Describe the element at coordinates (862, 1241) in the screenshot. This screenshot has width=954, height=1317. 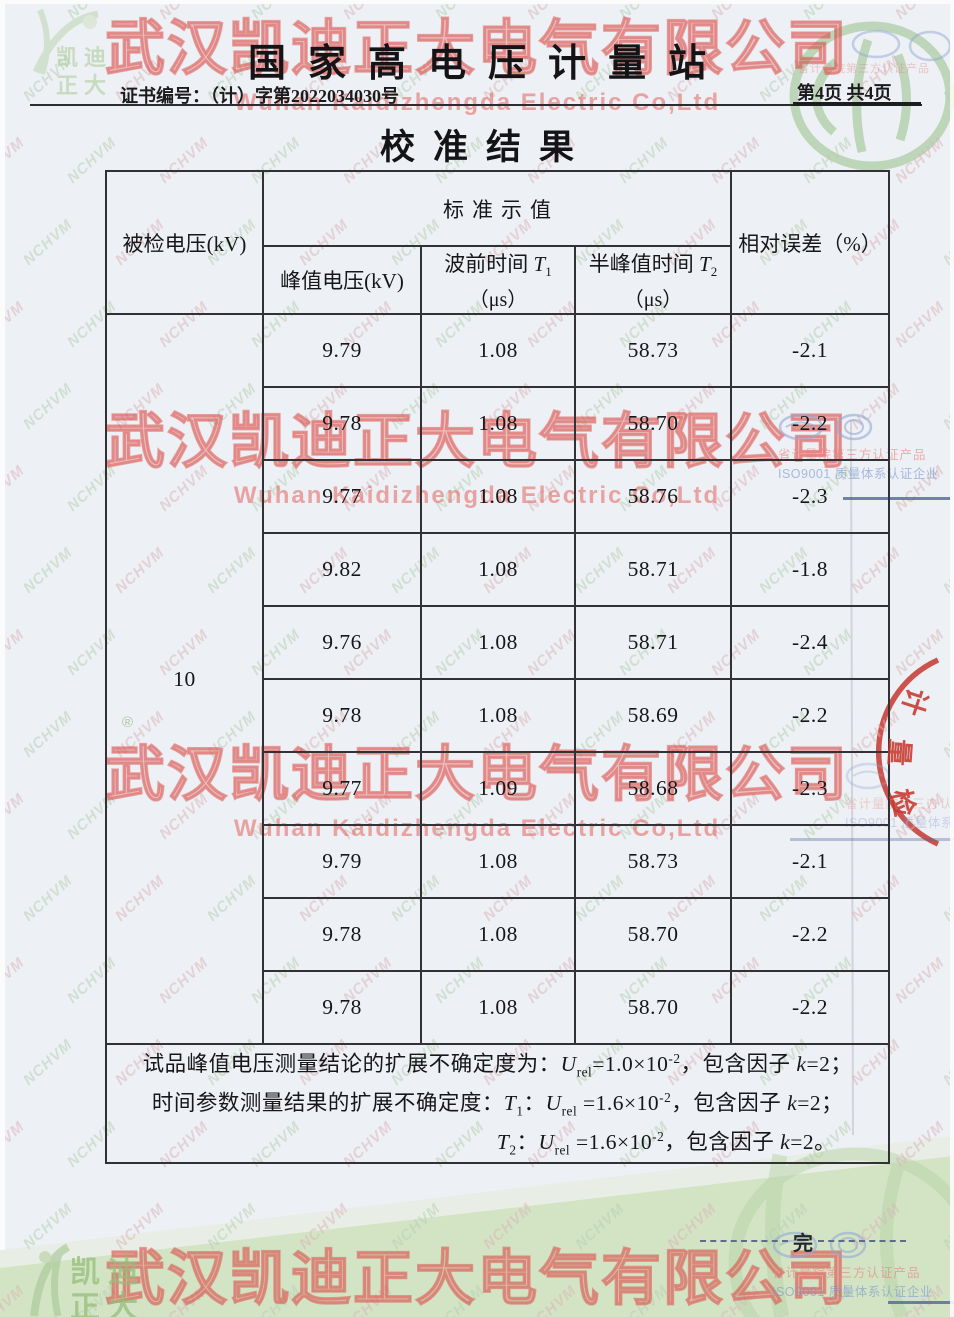
I see `end-dash-right` at that location.